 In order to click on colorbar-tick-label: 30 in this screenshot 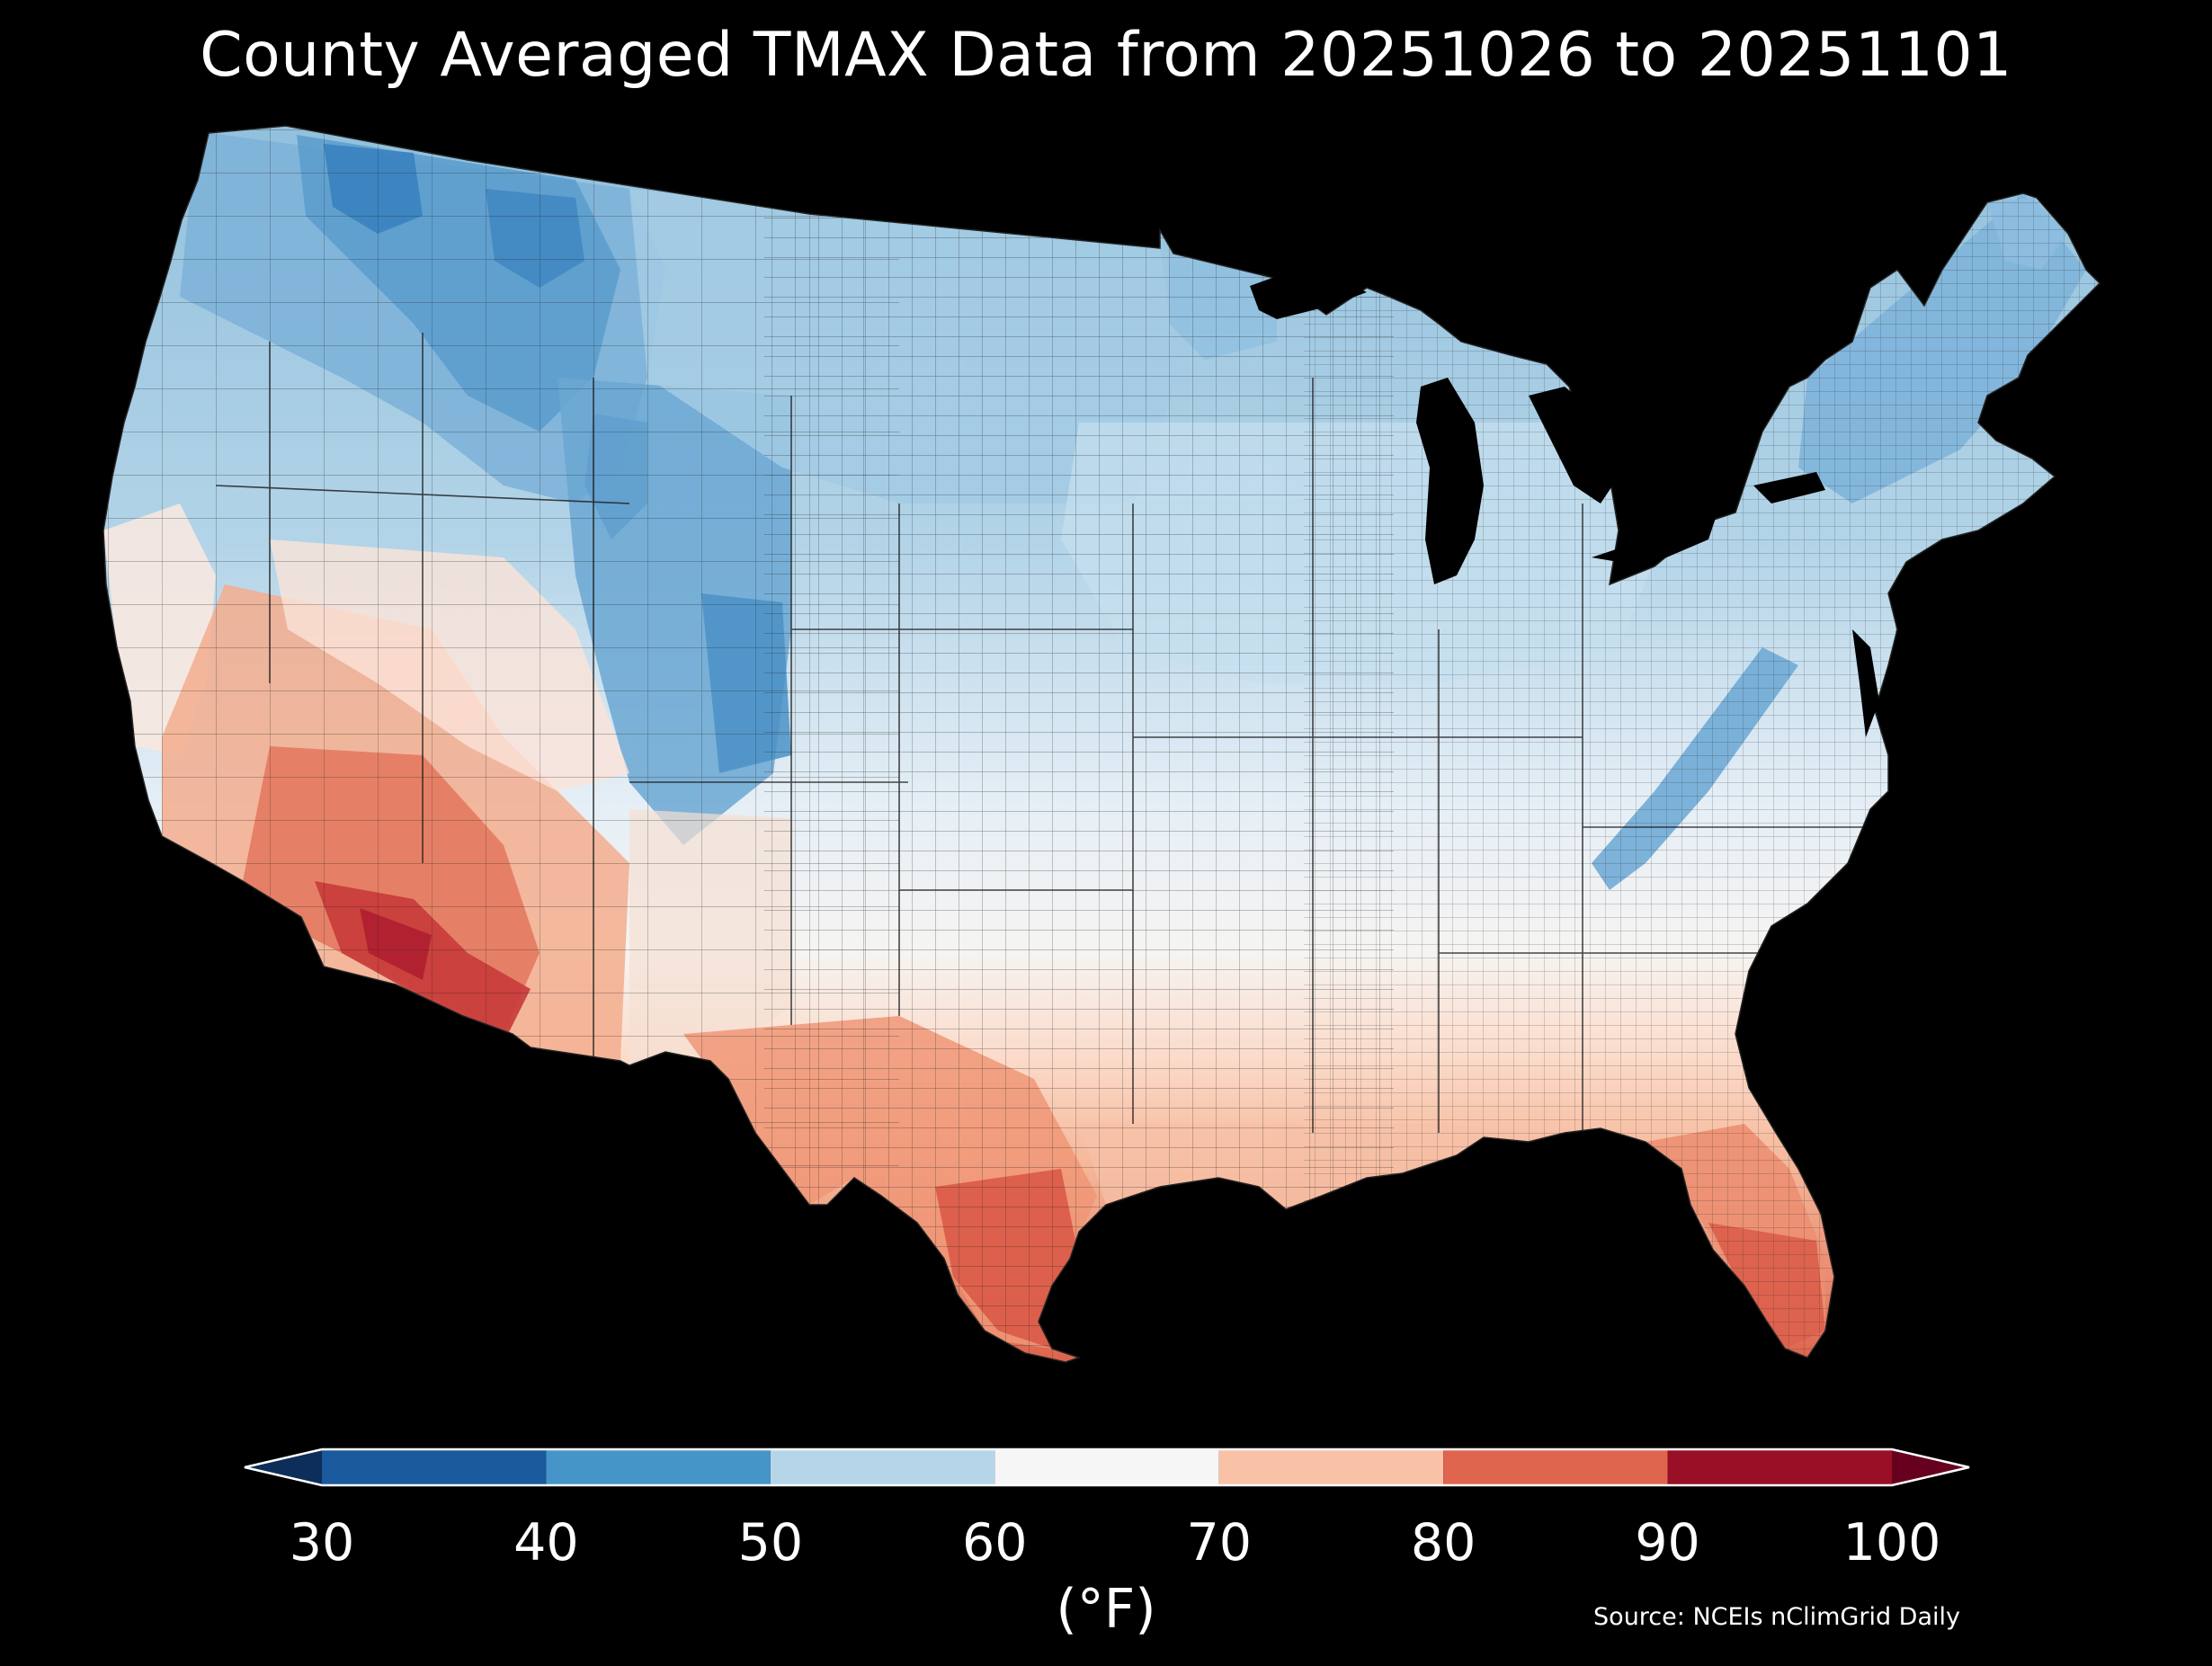, I will do `click(322, 1542)`.